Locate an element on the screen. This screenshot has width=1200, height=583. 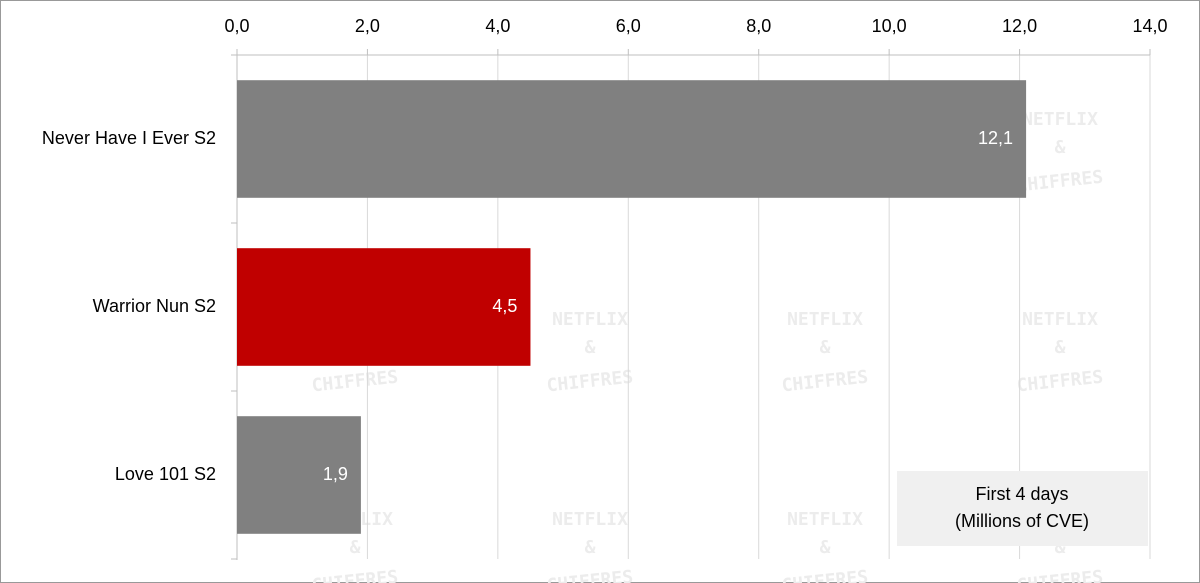
category-label: Love 101 S2 is located at coordinates (165, 474).